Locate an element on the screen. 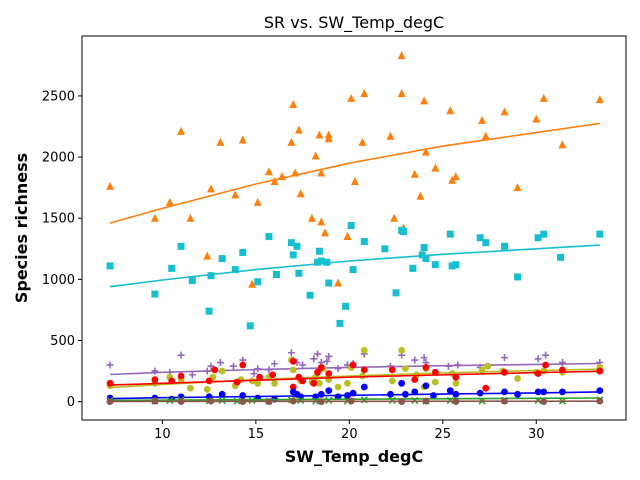  x-tick-label: 30 is located at coordinates (536, 434).